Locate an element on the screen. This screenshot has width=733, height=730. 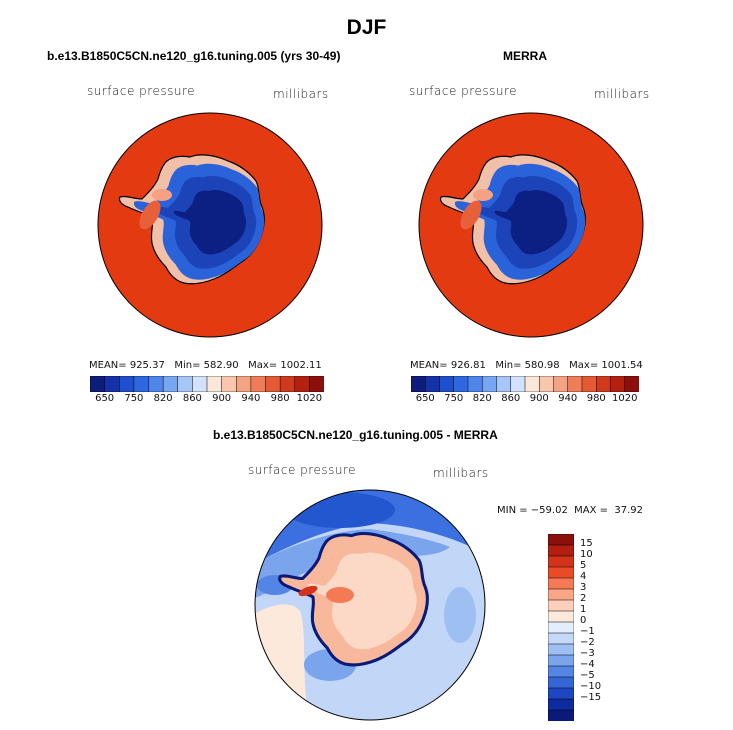
panel-1-units: millibars is located at coordinates (301, 94).